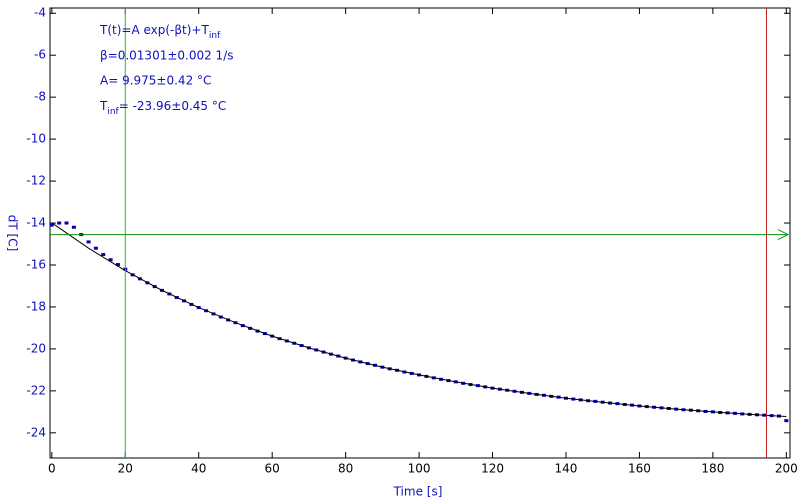 This screenshot has width=800, height=504. I want to click on annotation-part: β=0.01301±0.002 1/s, so click(167, 55).